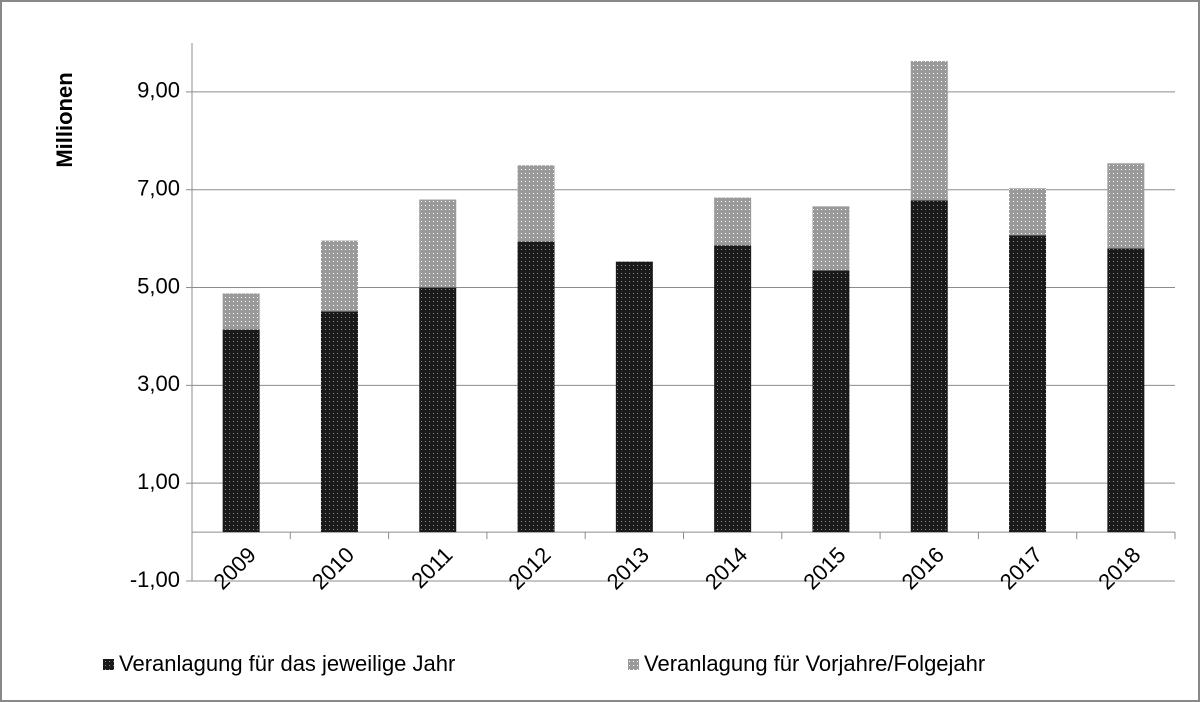  What do you see at coordinates (158, 90) in the screenshot?
I see `y-tick-label: 9,00` at bounding box center [158, 90].